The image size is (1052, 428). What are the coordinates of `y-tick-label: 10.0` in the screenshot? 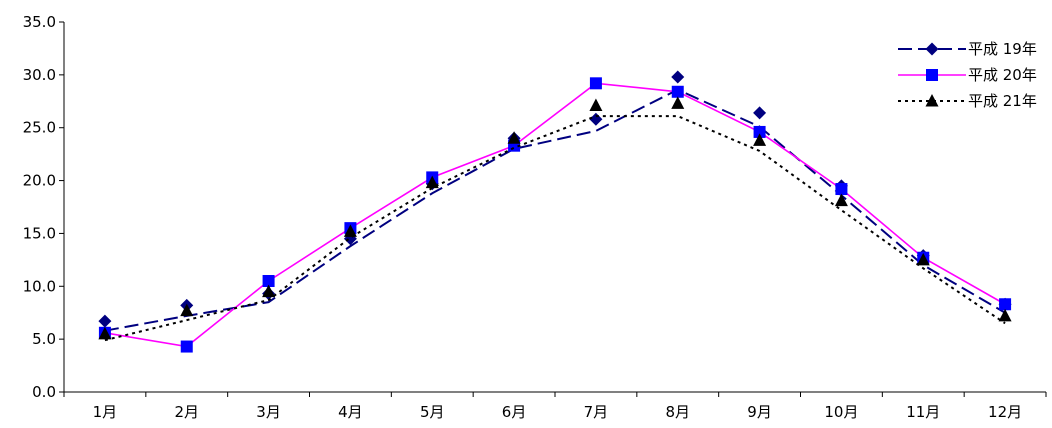 It's located at (39, 286).